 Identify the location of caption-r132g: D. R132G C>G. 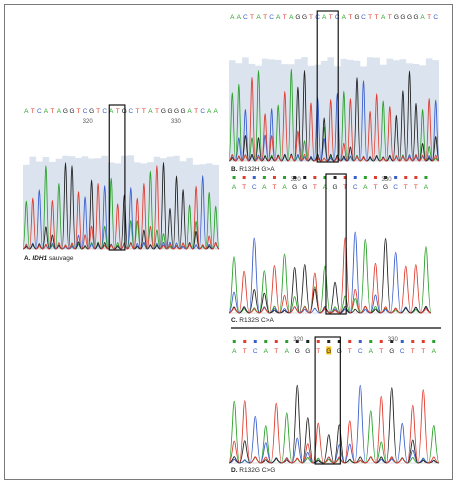
(253, 470).